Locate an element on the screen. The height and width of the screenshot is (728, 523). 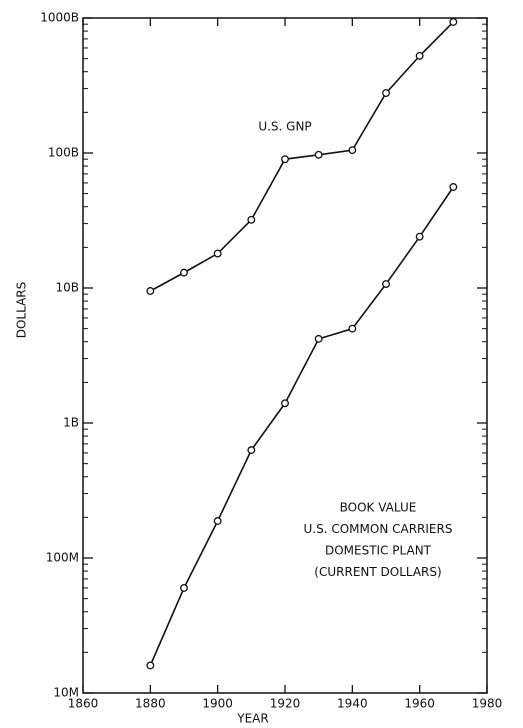
annotation: U.S. COMMON CARRIERS is located at coordinates (378, 529).